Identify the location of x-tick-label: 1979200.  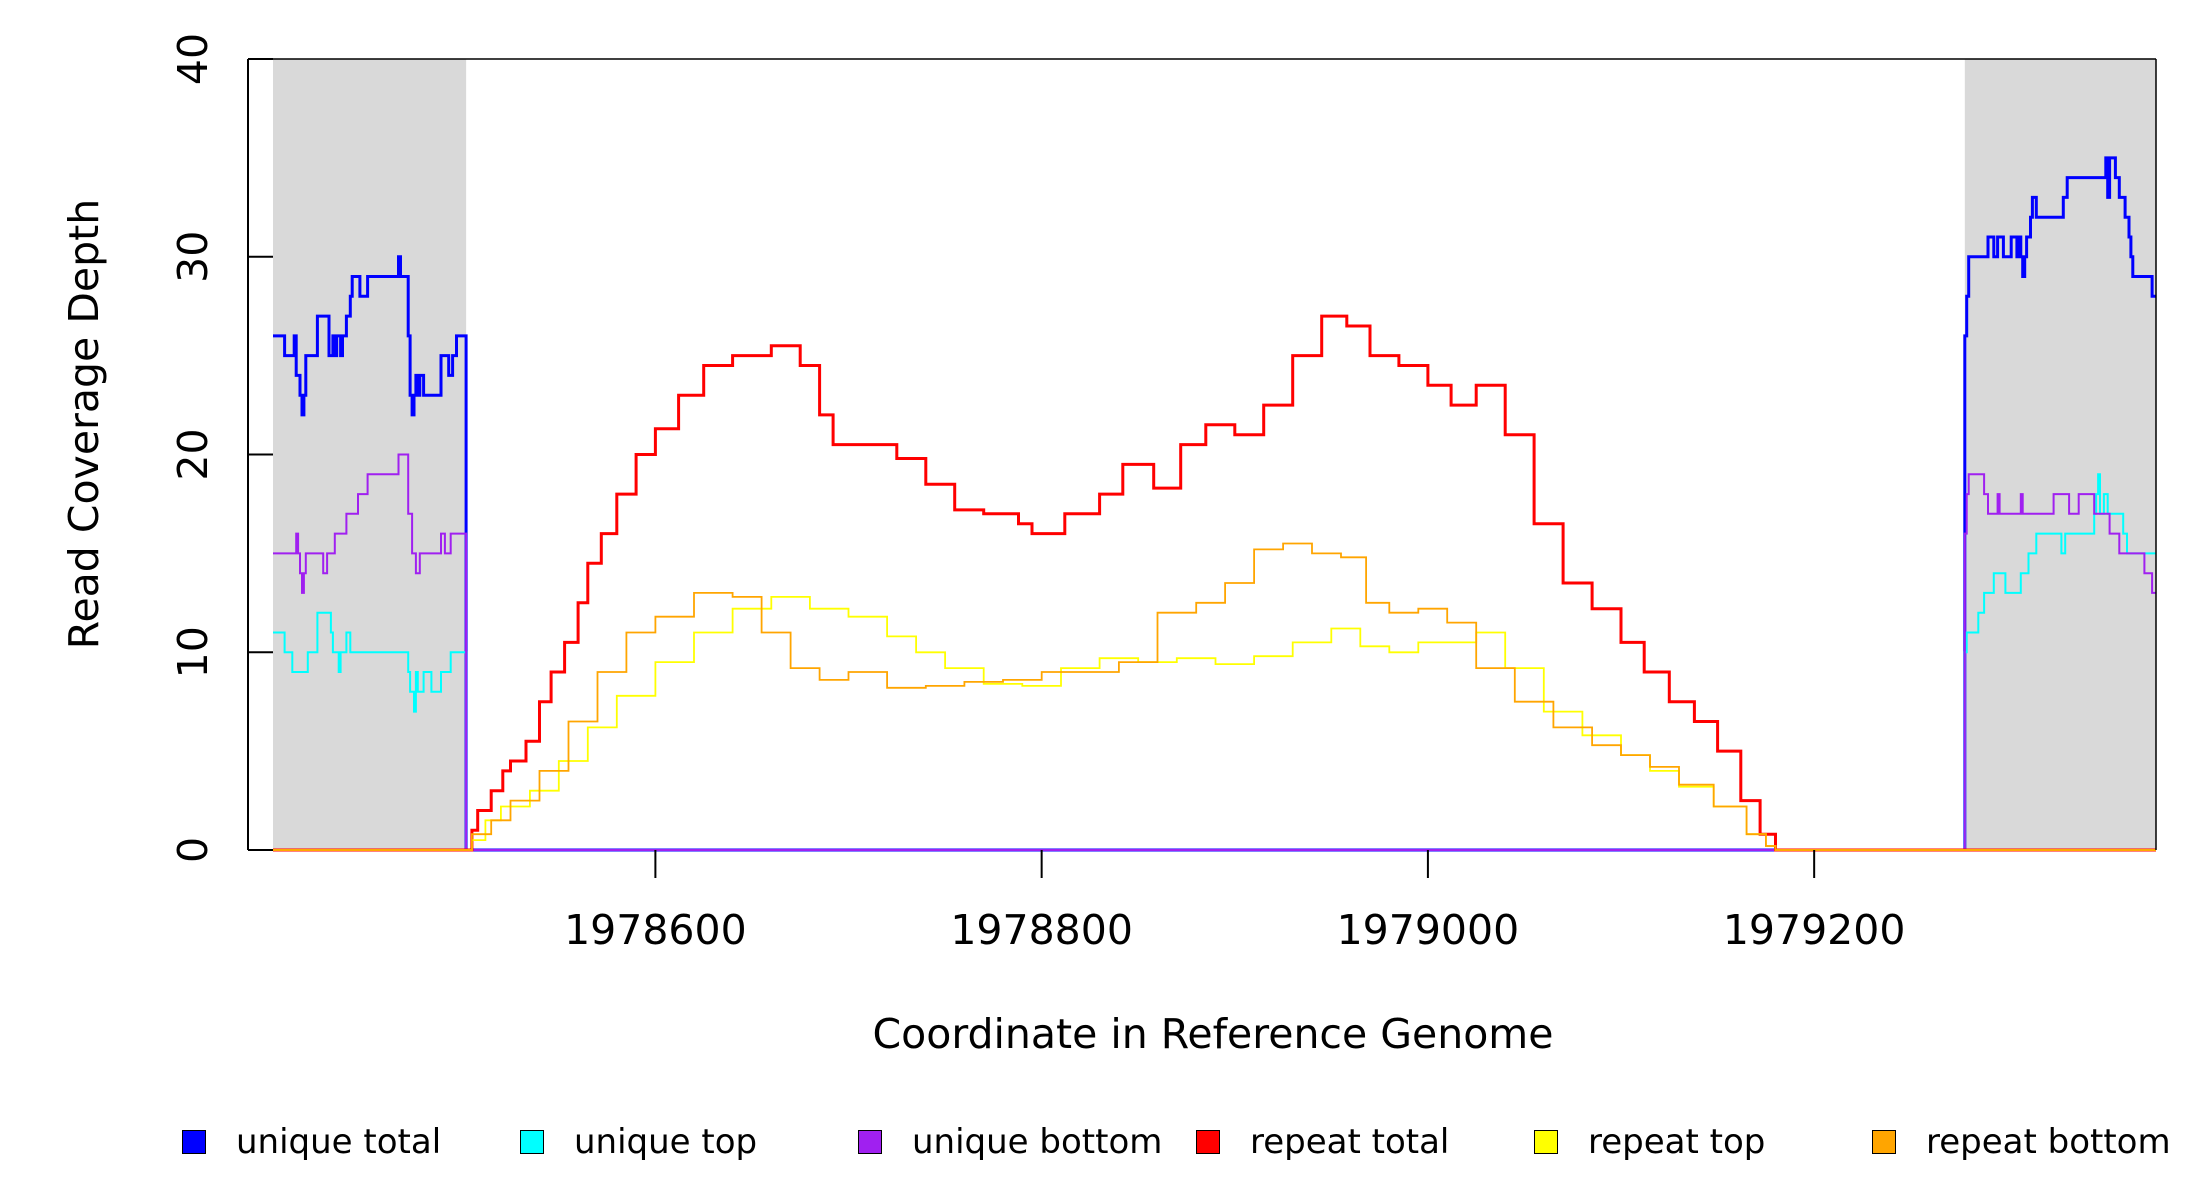
(1814, 930).